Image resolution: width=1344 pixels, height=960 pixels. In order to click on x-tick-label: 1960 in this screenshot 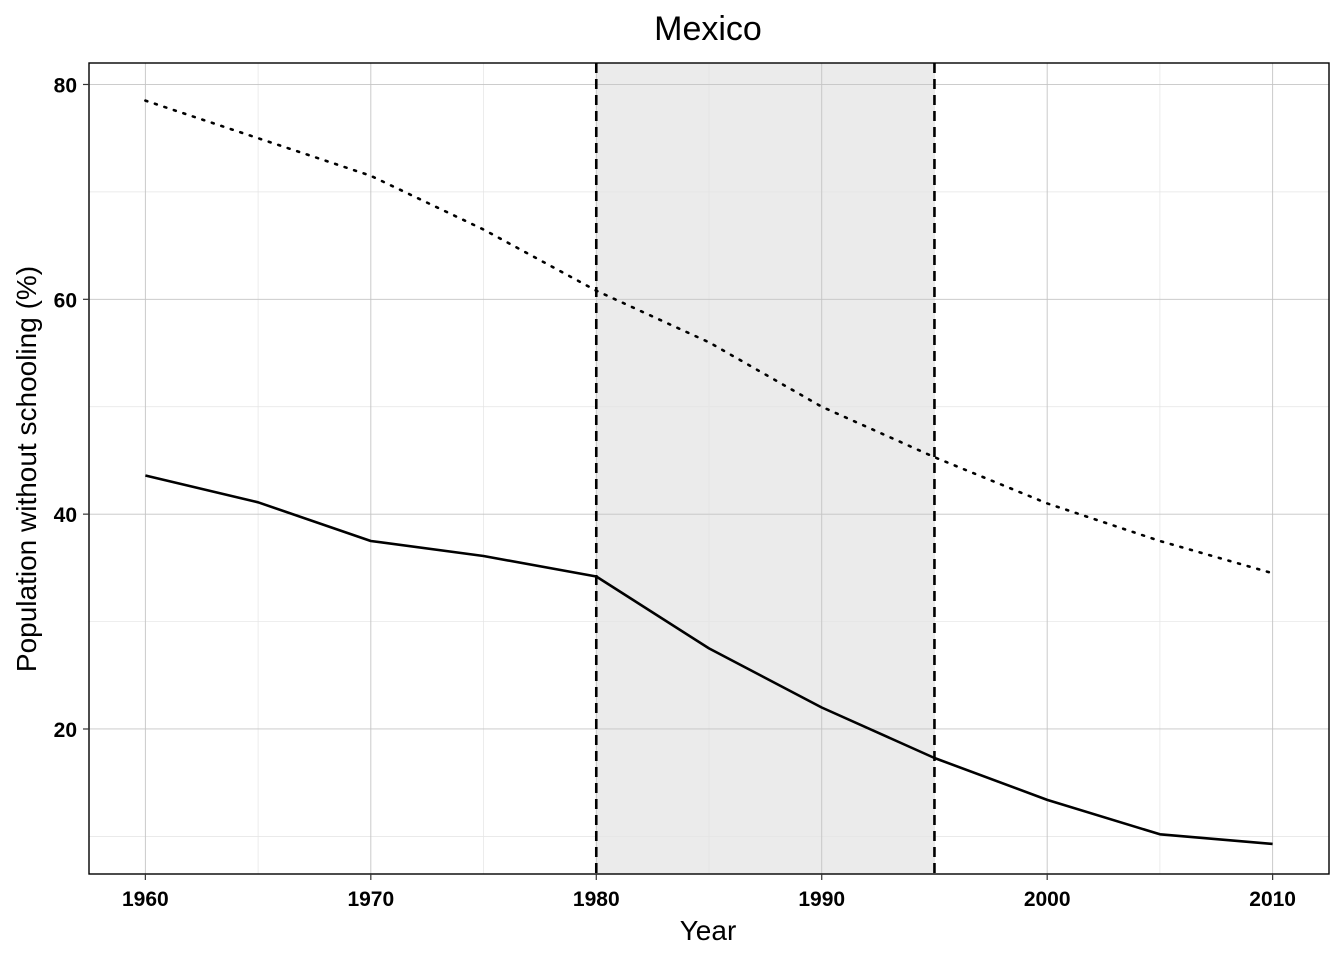, I will do `click(145, 899)`.